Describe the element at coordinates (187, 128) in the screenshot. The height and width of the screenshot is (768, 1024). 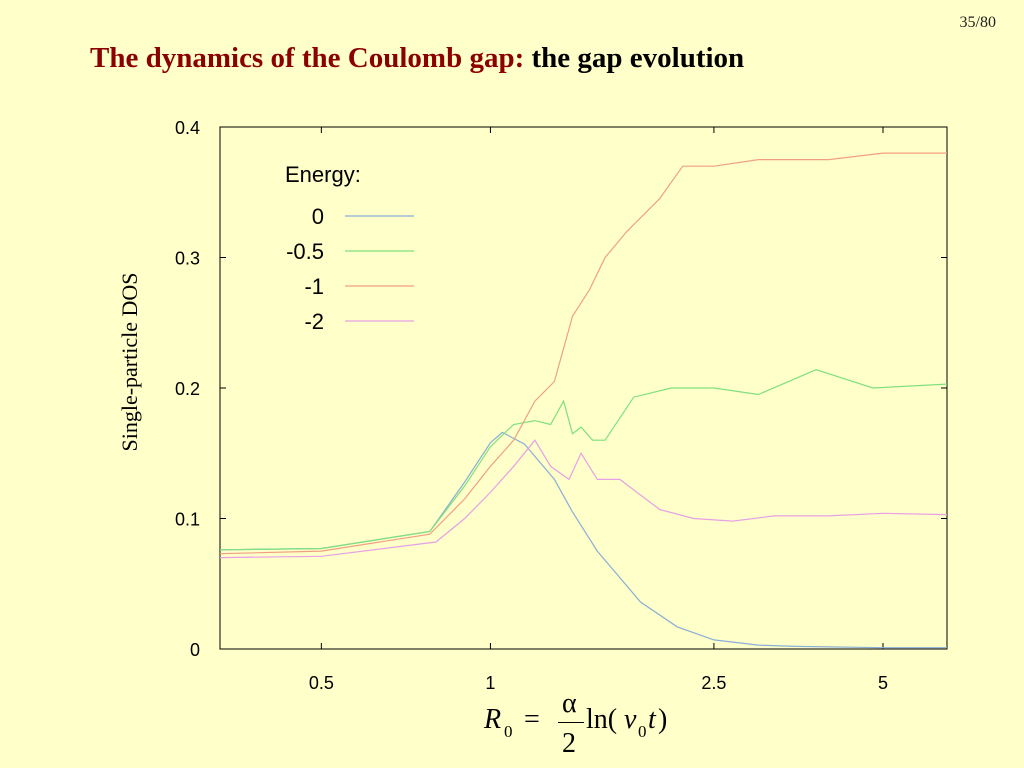
I see `y-tick-label: 0.4` at that location.